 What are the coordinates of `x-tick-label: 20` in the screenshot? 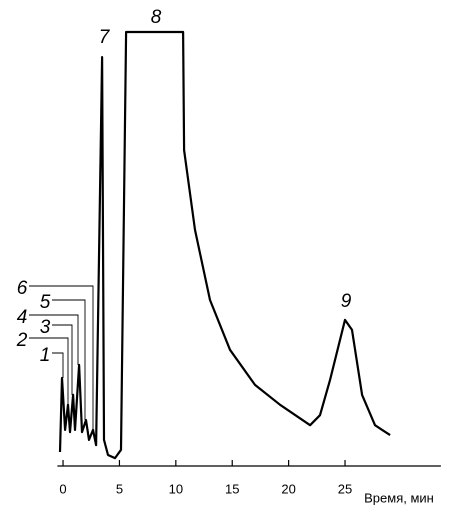 It's located at (288, 488).